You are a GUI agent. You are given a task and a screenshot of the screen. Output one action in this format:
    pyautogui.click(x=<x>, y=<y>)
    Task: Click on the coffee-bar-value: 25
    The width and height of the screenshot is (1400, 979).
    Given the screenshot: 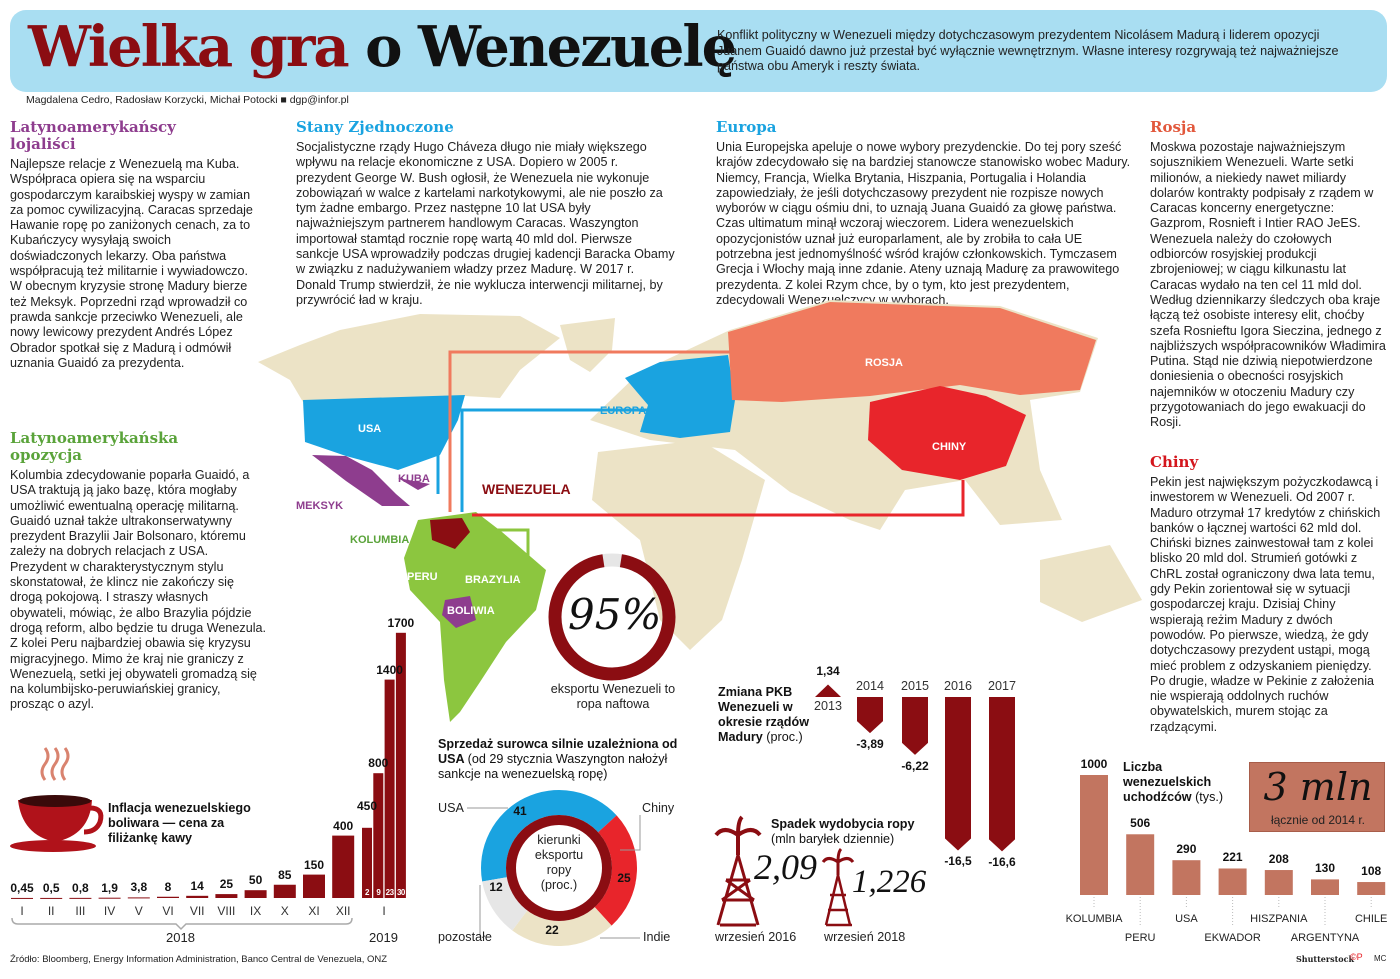 What is the action you would take?
    pyautogui.click(x=226, y=884)
    